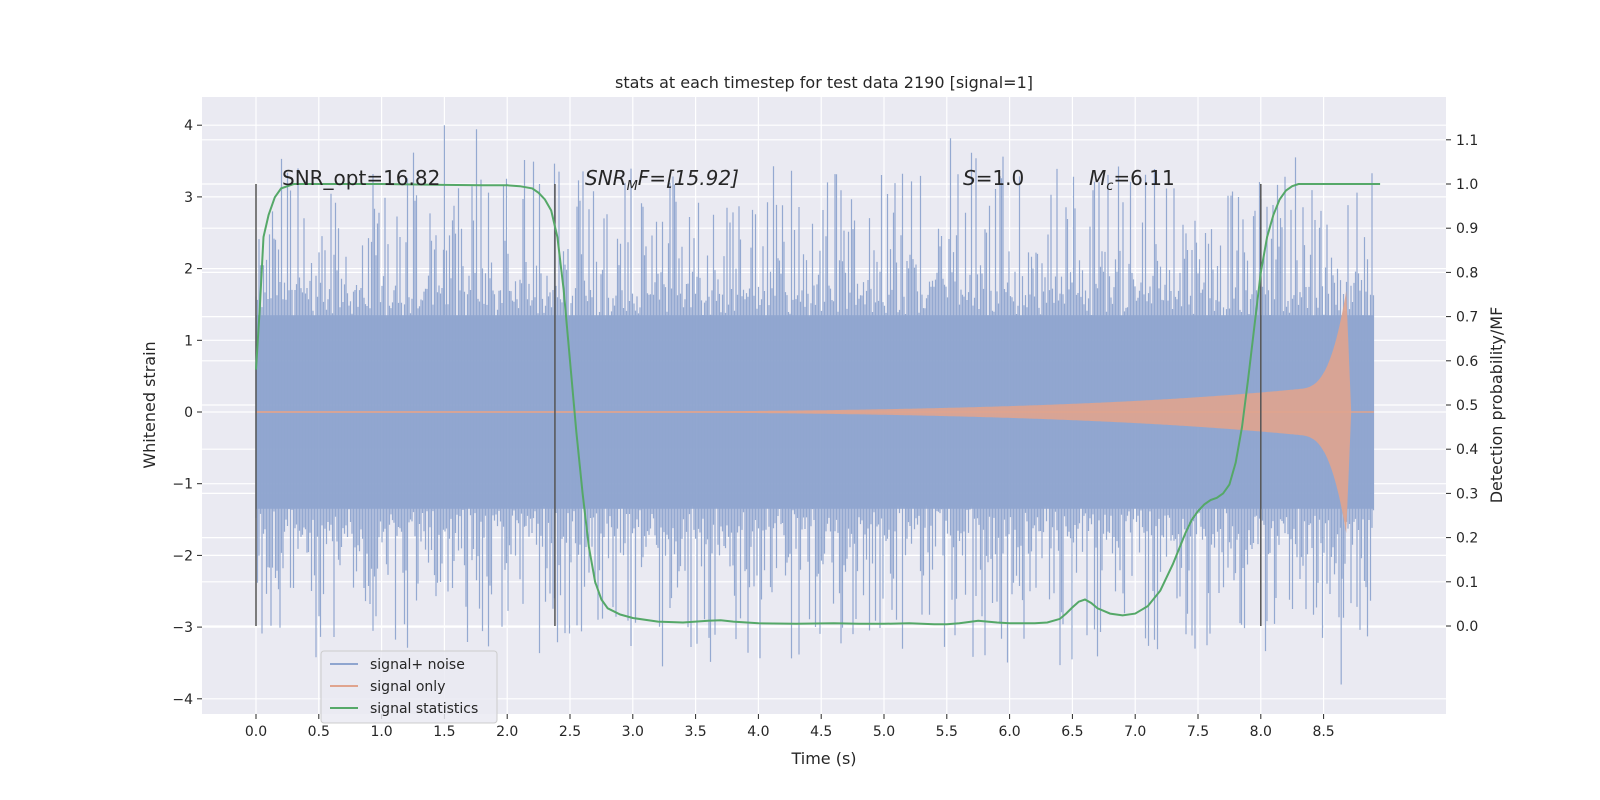  What do you see at coordinates (256, 732) in the screenshot?
I see `x-tick-label-0.0: 0.0` at bounding box center [256, 732].